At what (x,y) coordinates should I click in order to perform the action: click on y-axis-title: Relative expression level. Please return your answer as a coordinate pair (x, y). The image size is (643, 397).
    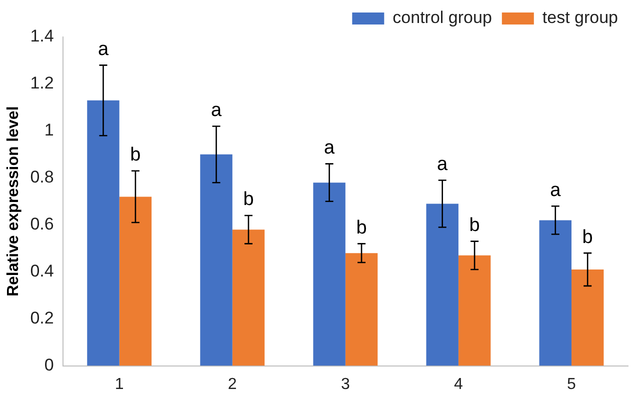
    Looking at the image, I should click on (13, 201).